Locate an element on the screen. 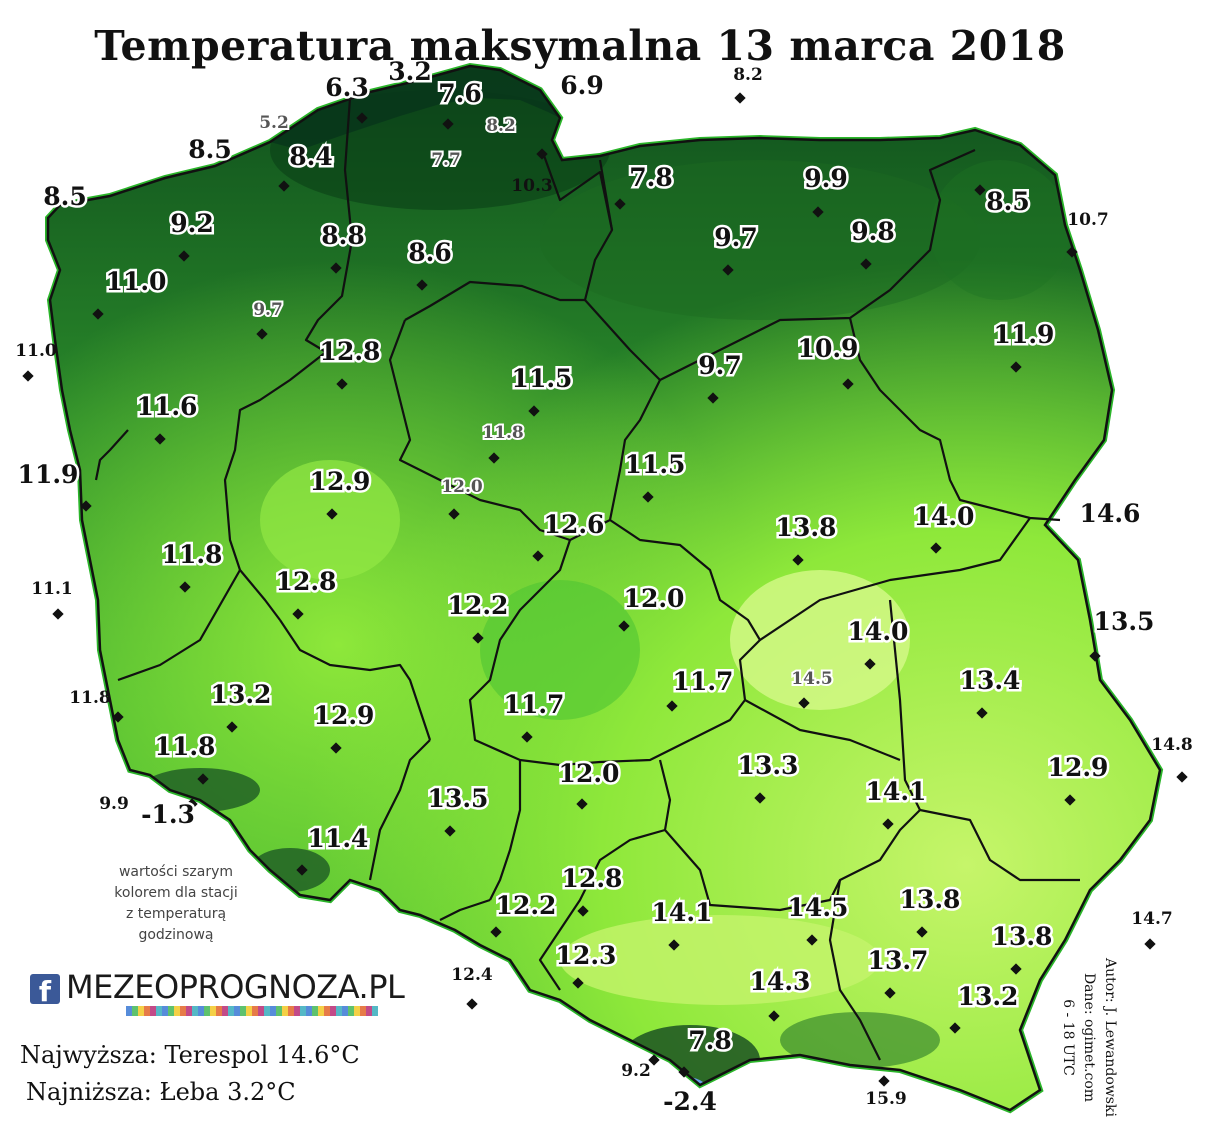  station-temperature: 14.0 is located at coordinates (878, 631).